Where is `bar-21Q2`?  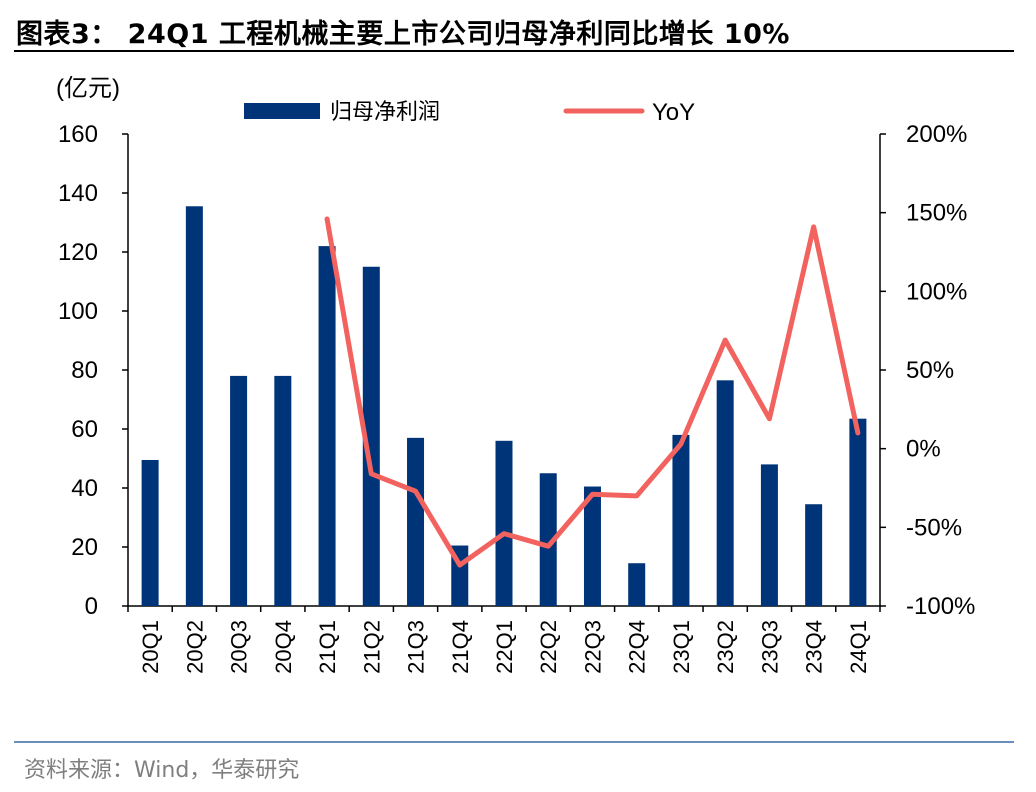
bar-21Q2 is located at coordinates (371, 436).